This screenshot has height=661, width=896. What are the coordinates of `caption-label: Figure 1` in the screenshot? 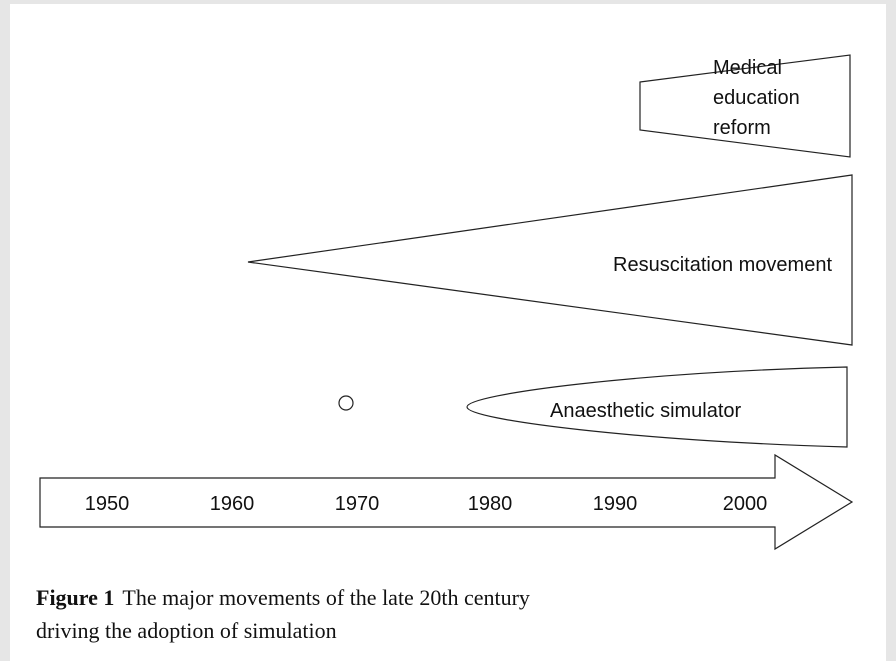 It's located at (75, 597).